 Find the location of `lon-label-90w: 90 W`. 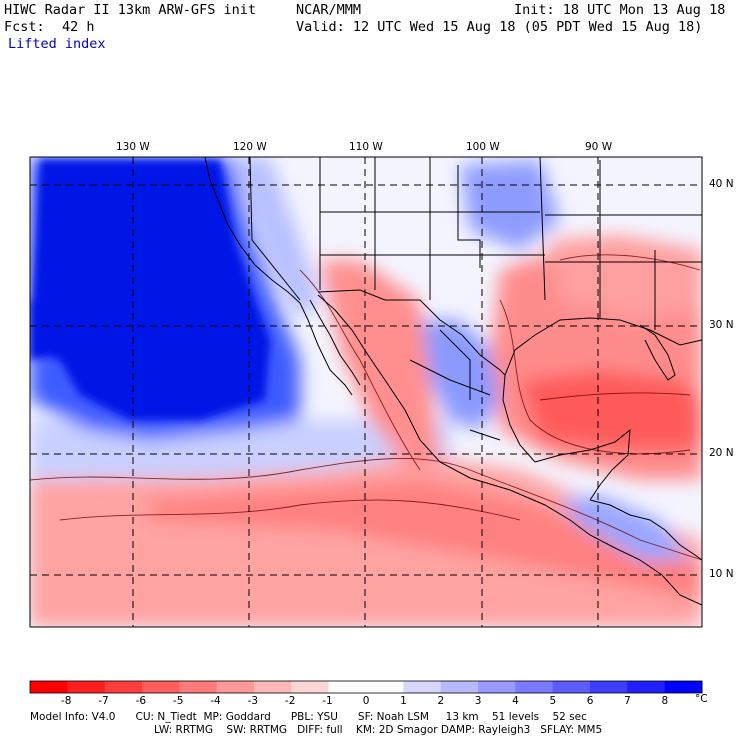

lon-label-90w: 90 W is located at coordinates (599, 147).